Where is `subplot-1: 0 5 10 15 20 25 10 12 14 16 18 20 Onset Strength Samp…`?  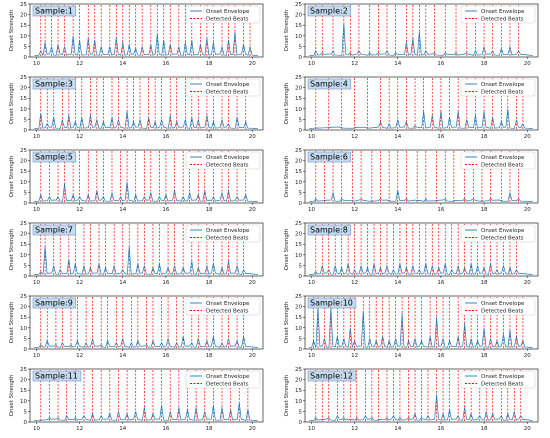
subplot-1: 0 5 10 15 20 25 10 12 14 16 18 20 Onset Strength Samp… is located at coordinates (136, 34).